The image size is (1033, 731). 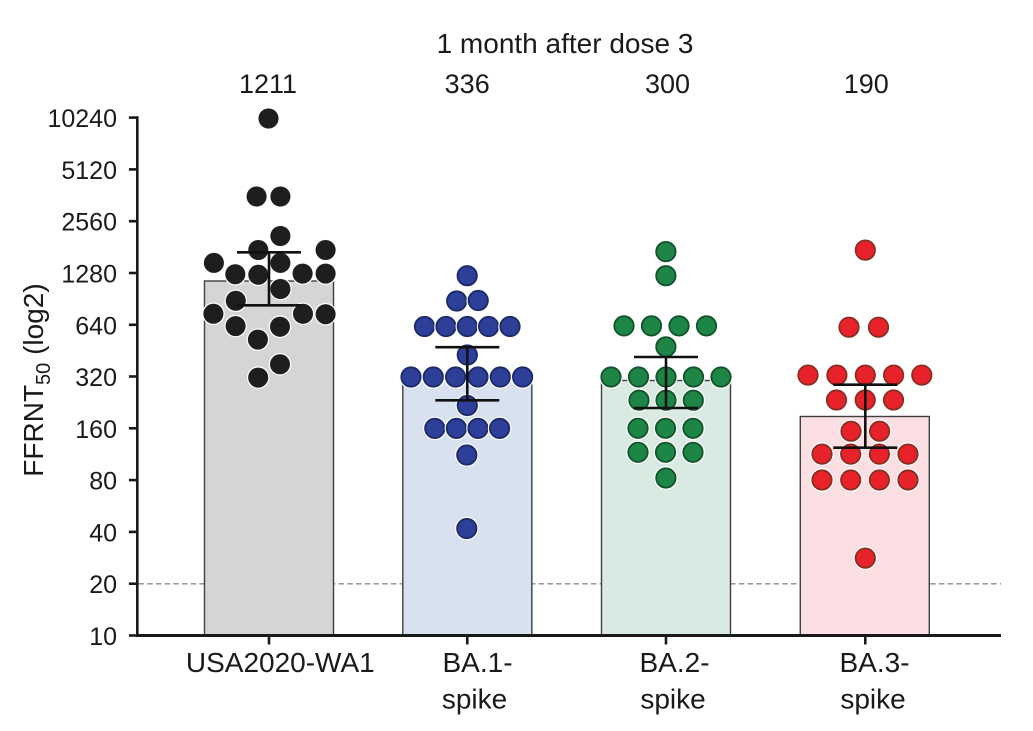 I want to click on svg-text: 160, so click(x=96, y=430).